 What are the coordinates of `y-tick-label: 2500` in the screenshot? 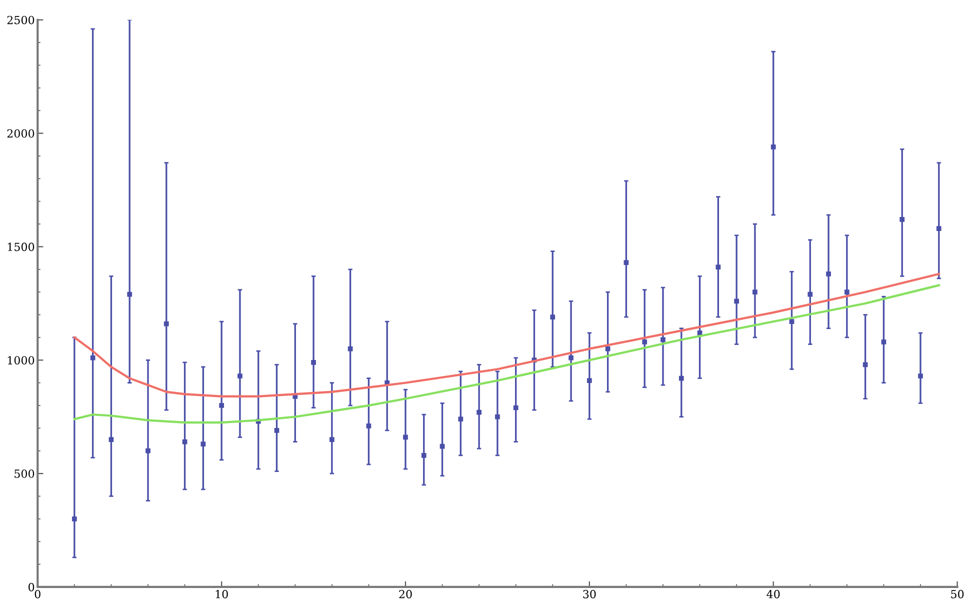 It's located at (20, 20).